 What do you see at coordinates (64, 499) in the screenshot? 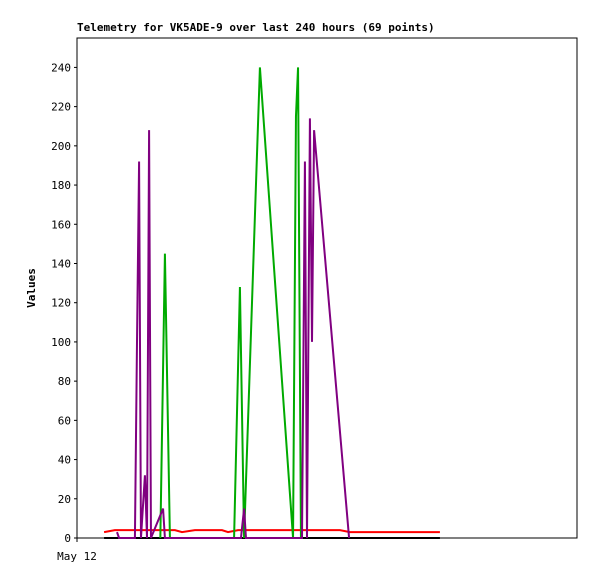
I see `y-tick-label: 20` at bounding box center [64, 499].